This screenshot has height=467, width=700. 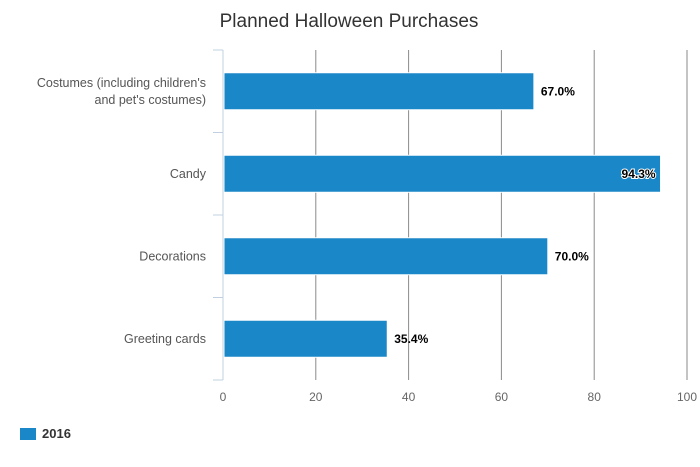 What do you see at coordinates (316, 397) in the screenshot?
I see `x-tick-label: 20` at bounding box center [316, 397].